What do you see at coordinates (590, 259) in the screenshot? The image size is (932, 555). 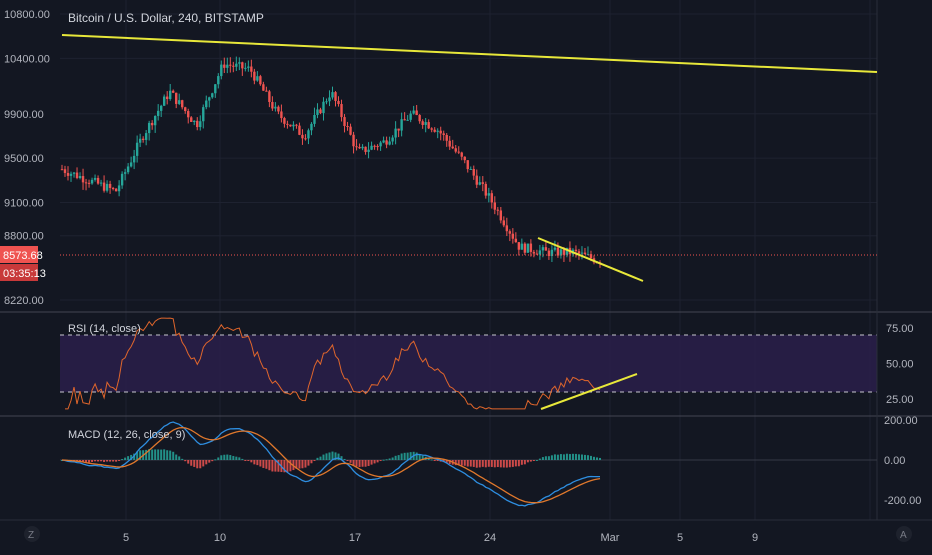 I see `support-trendline` at bounding box center [590, 259].